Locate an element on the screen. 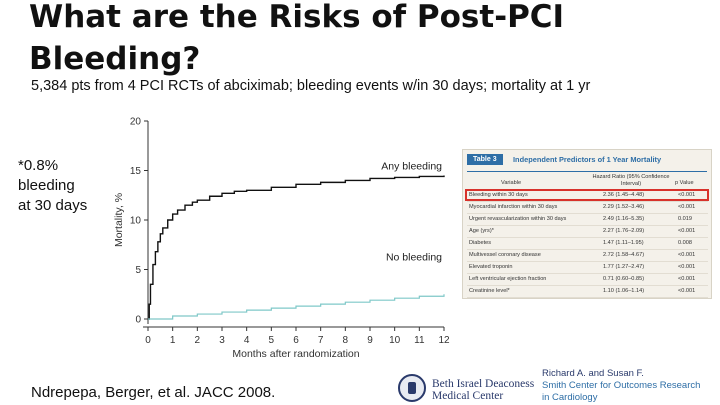 The width and height of the screenshot is (720, 405). note-line: at 30 days is located at coordinates (53, 205).